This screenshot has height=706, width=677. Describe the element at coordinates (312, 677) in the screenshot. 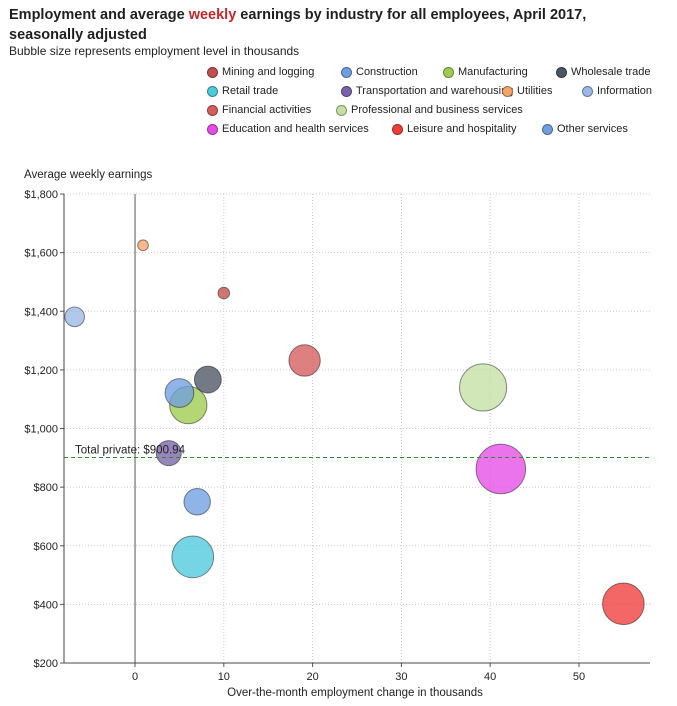

I see `x-tick-label: 20` at that location.